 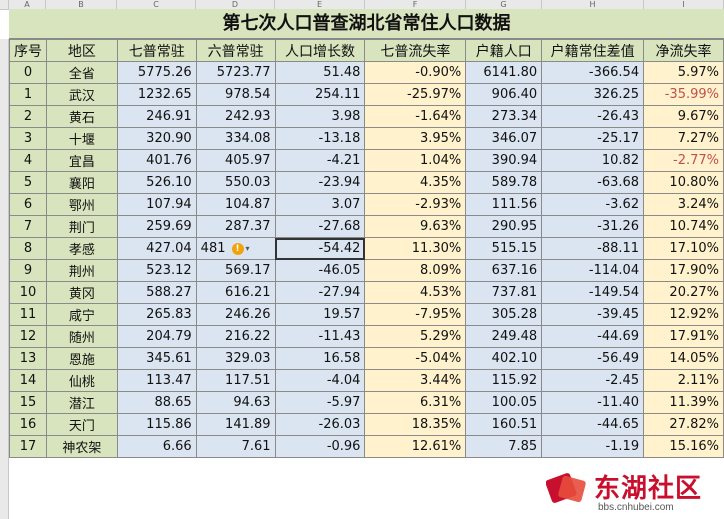 What do you see at coordinates (82, 226) in the screenshot?
I see `table-cell: 荆门` at bounding box center [82, 226].